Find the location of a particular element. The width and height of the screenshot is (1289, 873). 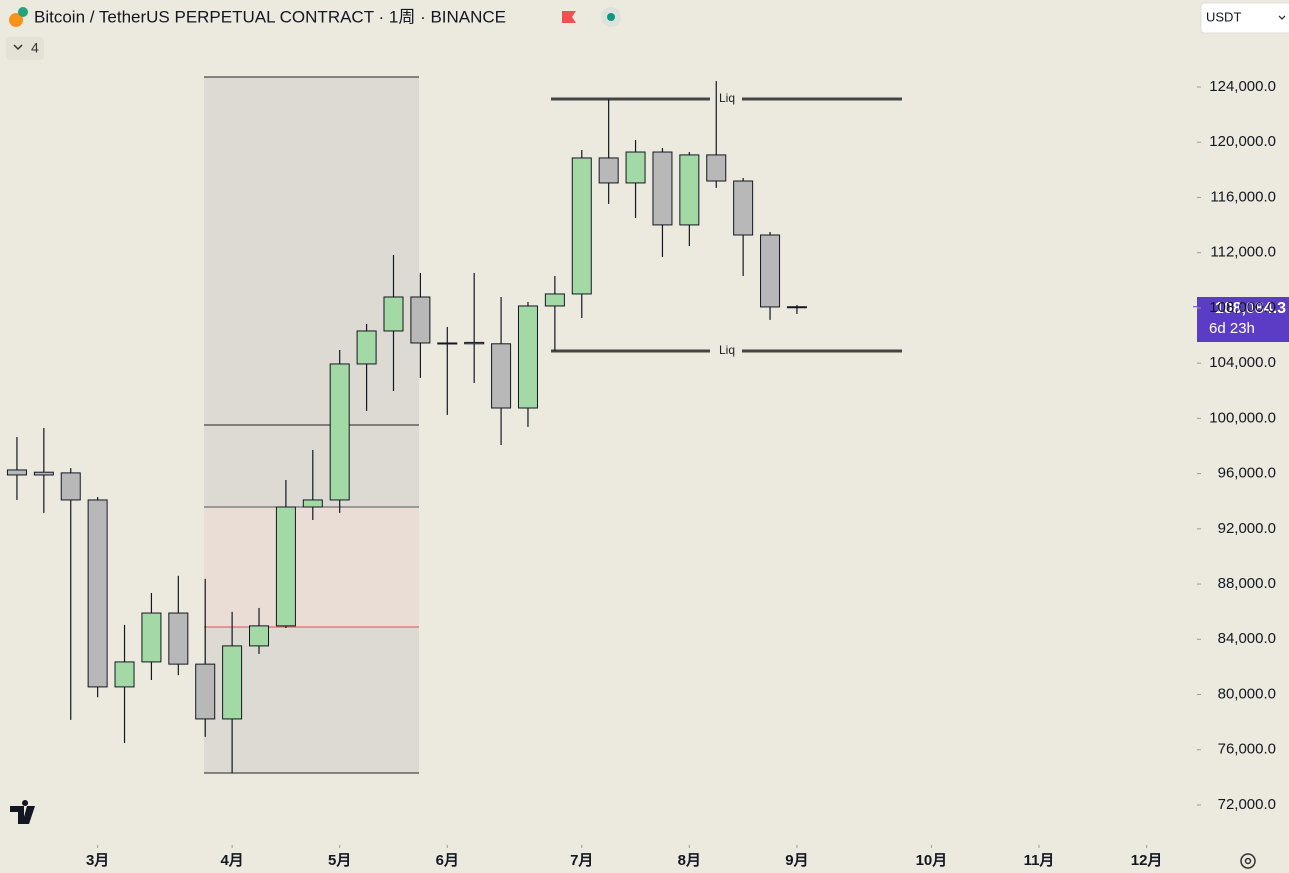

y-tick-label: 116,000.0 is located at coordinates (1243, 196).